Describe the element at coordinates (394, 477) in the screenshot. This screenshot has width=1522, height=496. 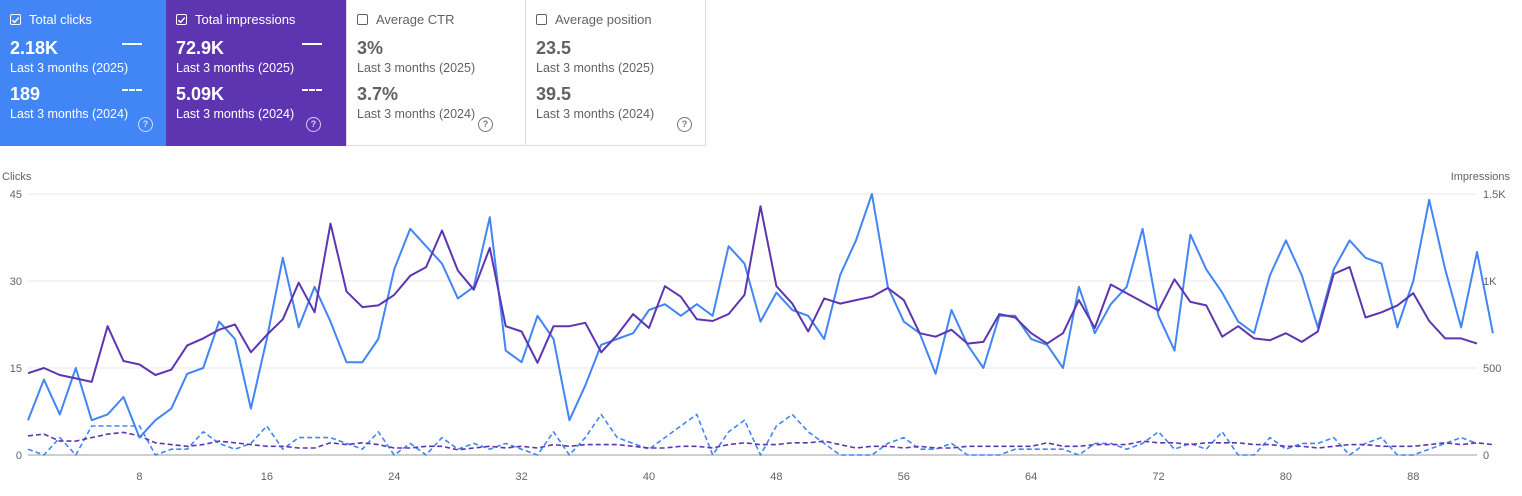
I see `x-tick-label: 24` at that location.